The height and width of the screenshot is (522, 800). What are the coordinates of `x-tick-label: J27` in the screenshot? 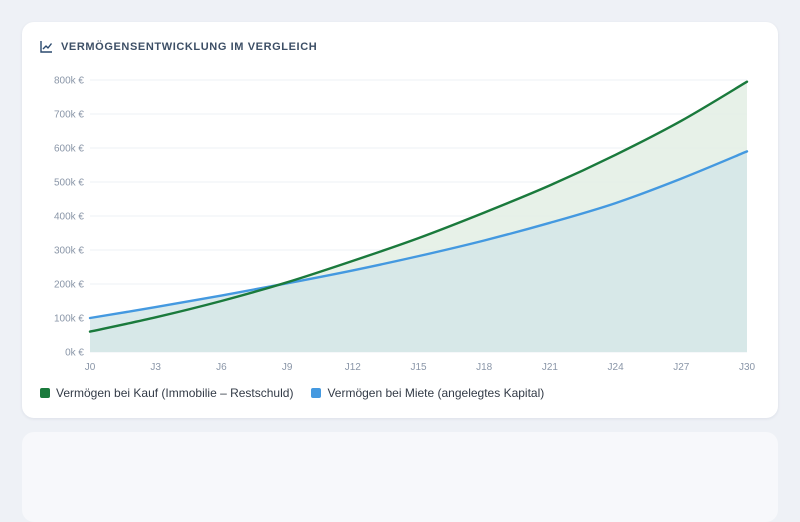 It's located at (681, 367).